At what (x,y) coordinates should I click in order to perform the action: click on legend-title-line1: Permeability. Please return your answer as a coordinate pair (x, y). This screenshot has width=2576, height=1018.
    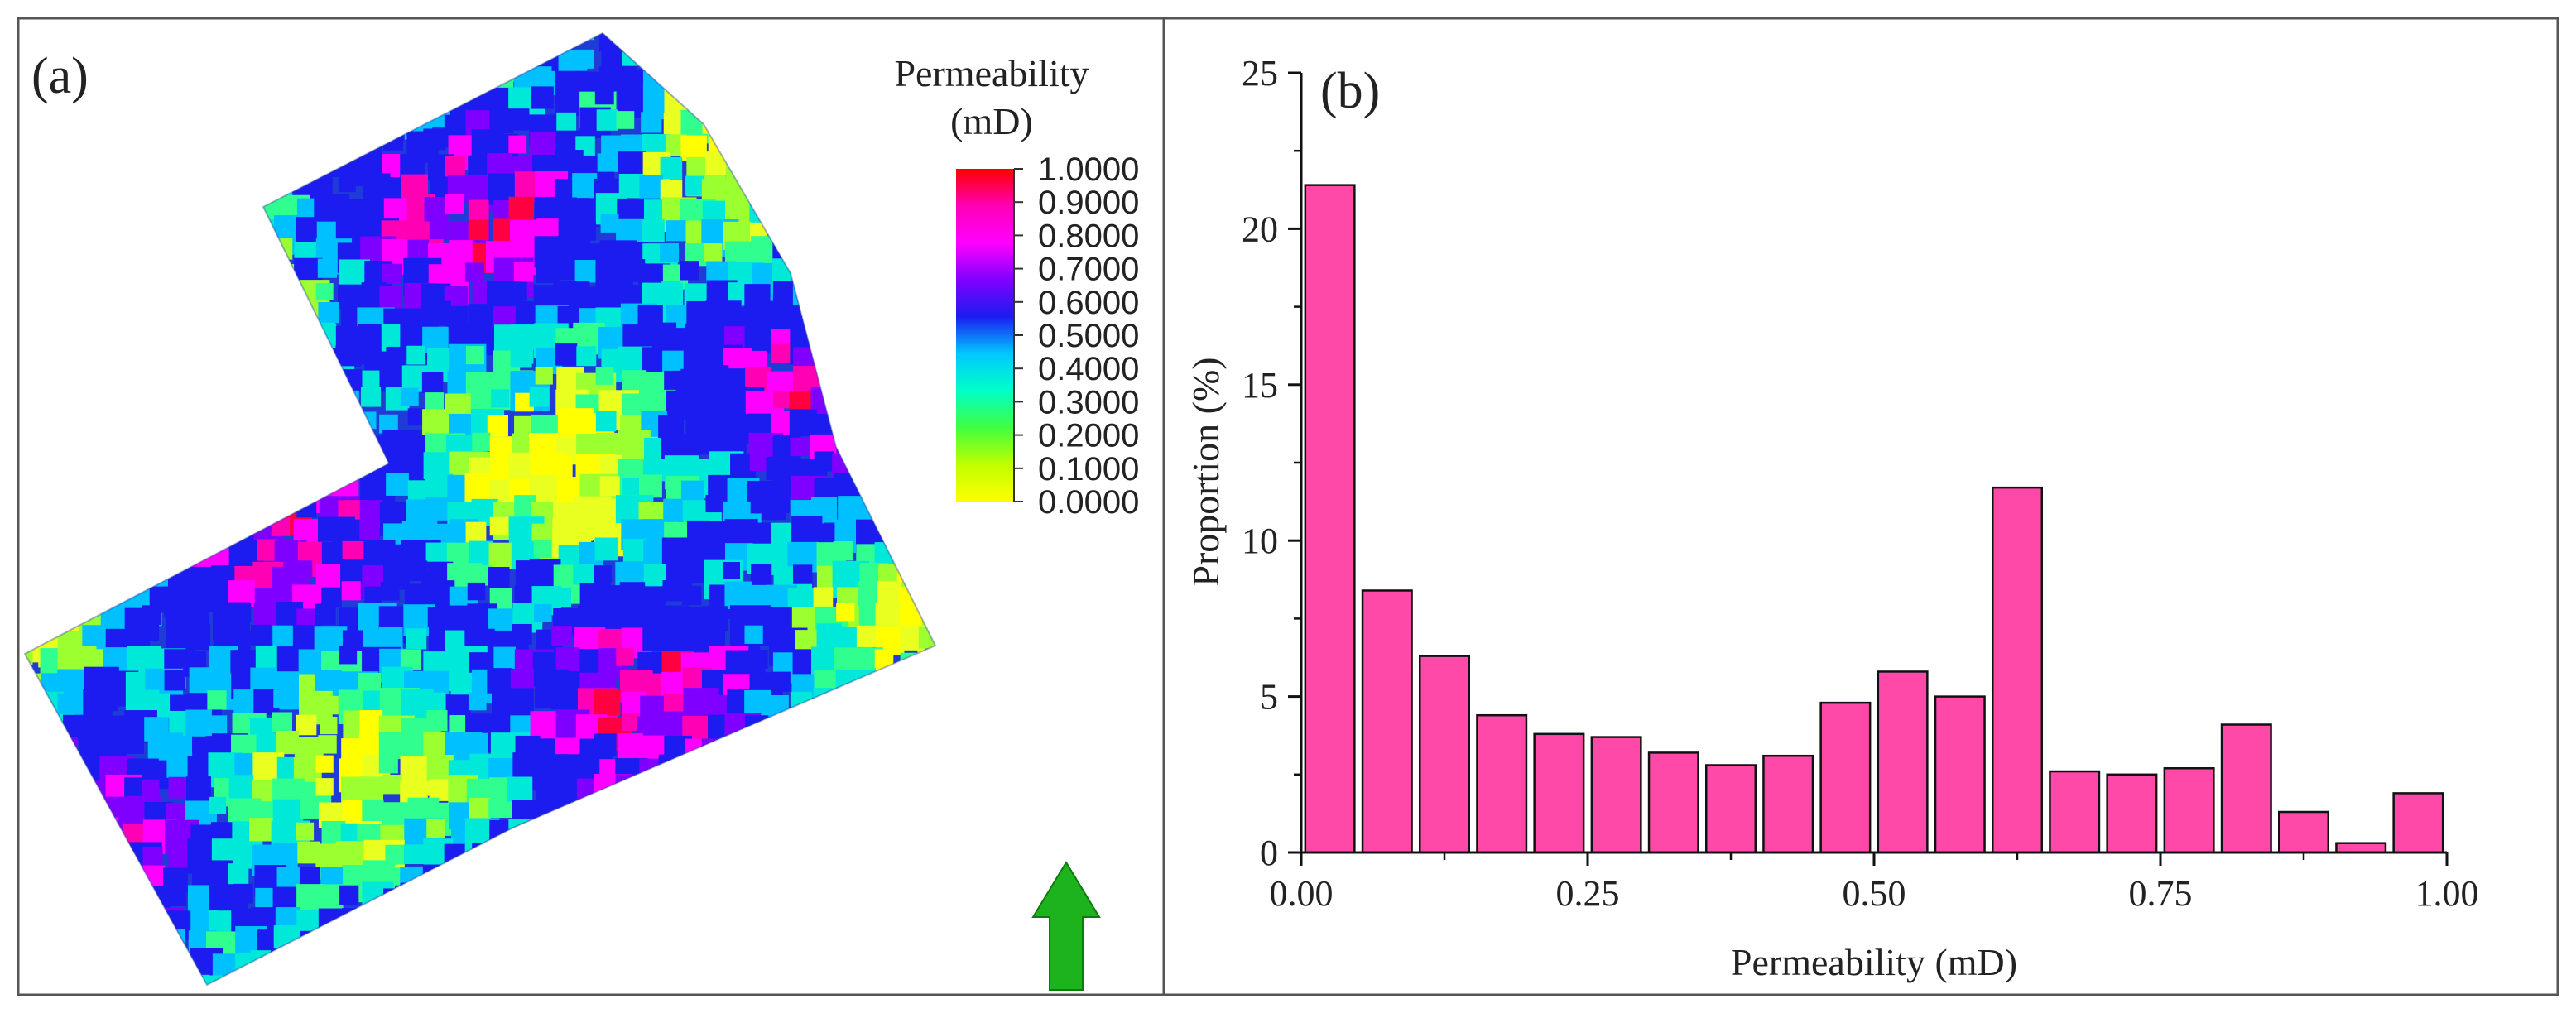
    Looking at the image, I should click on (991, 73).